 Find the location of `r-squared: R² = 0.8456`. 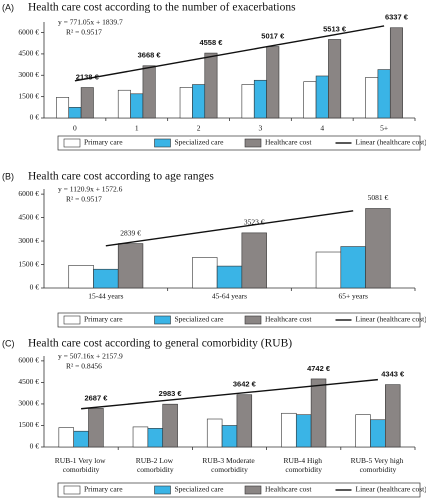

r-squared: R² = 0.8456 is located at coordinates (84, 366).